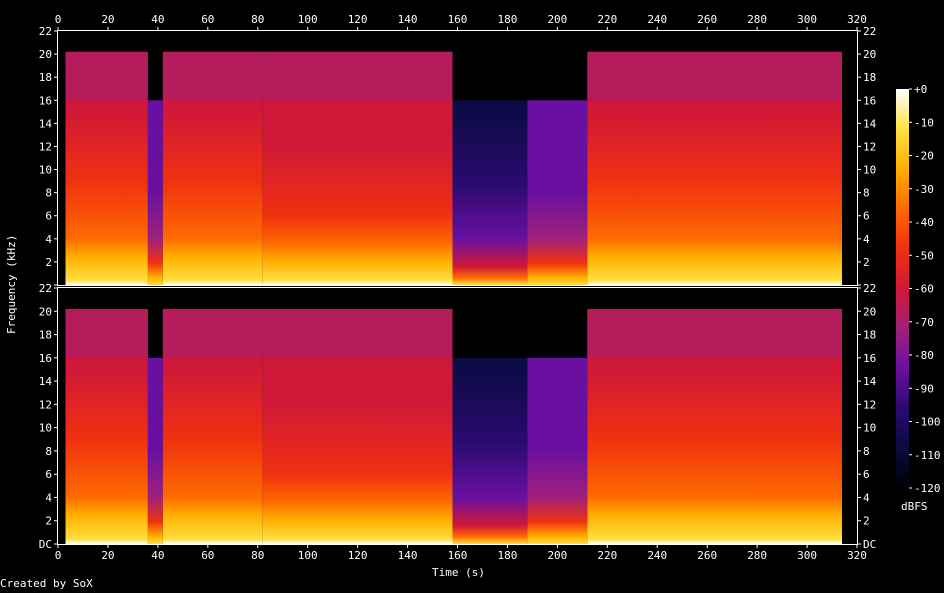  What do you see at coordinates (924, 388) in the screenshot?
I see `colorbar-tick-label: -90` at bounding box center [924, 388].